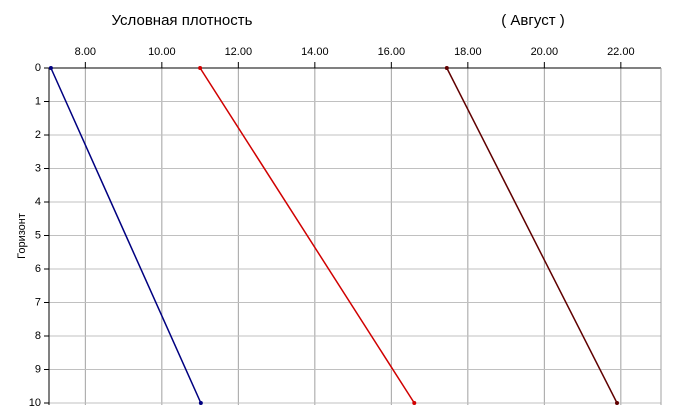 The width and height of the screenshot is (675, 419). Describe the element at coordinates (532, 20) in the screenshot. I see `chart-subtitle: ( Август )` at that location.